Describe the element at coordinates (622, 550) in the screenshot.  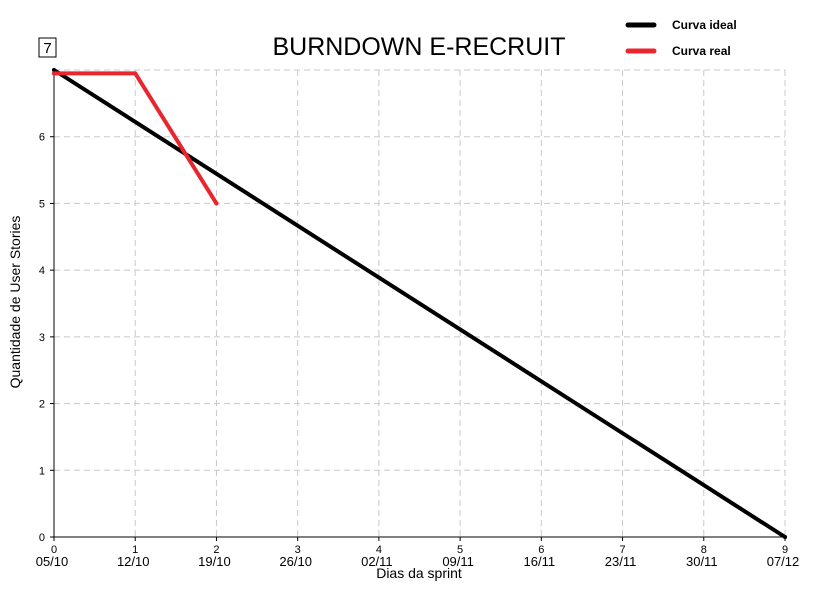
I see `x-tick-label-7: 7` at that location.